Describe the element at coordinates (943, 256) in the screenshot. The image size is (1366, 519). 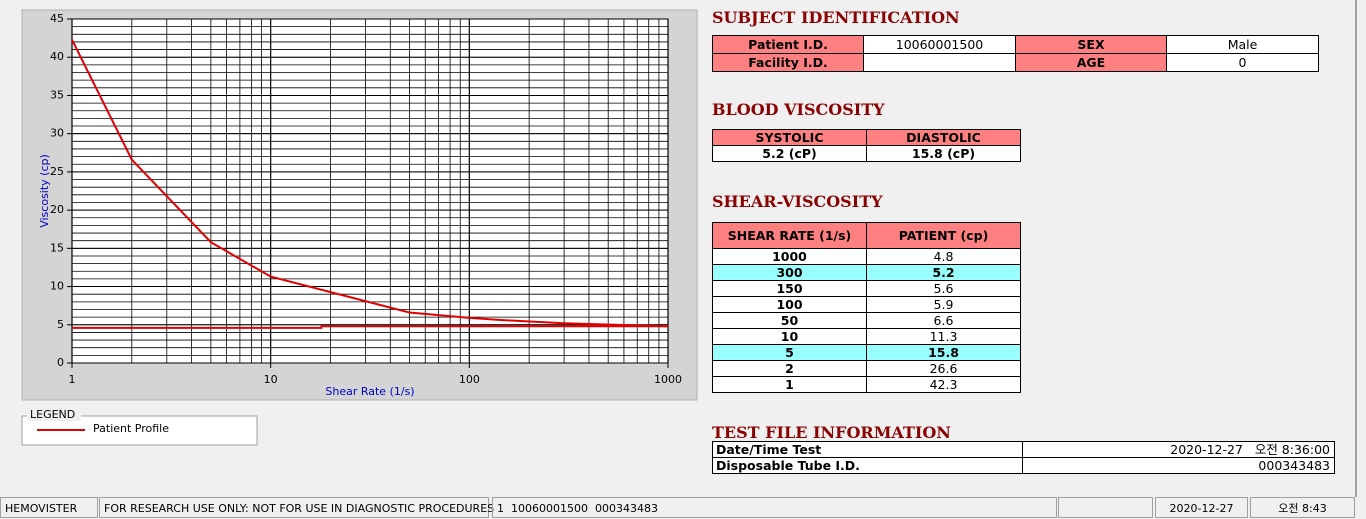
I see `cell-value: 4.8` at that location.